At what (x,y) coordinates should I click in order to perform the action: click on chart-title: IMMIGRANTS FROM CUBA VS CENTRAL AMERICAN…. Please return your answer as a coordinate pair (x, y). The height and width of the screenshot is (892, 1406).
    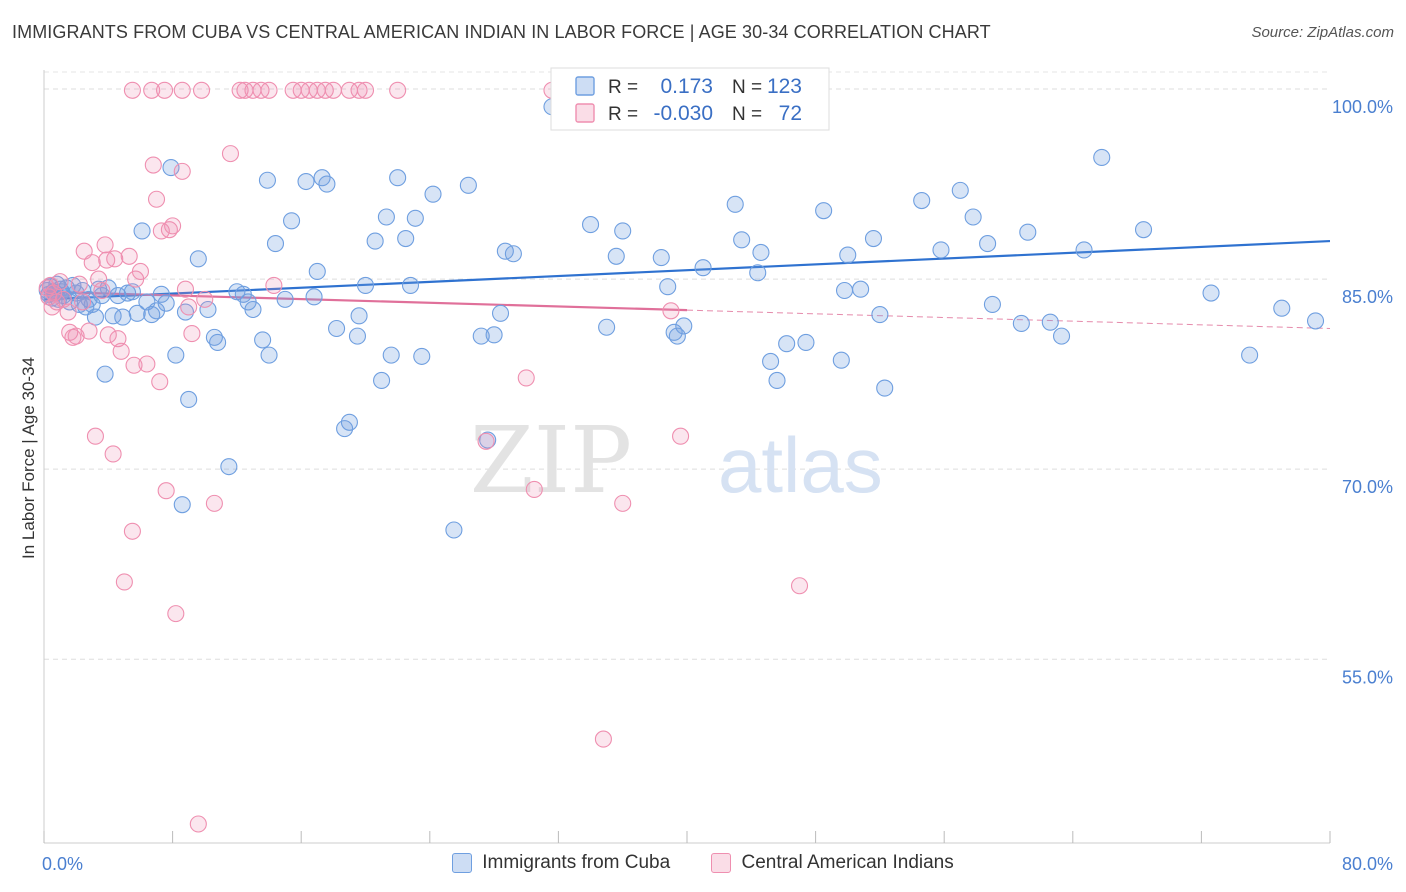
    Looking at the image, I should click on (501, 32).